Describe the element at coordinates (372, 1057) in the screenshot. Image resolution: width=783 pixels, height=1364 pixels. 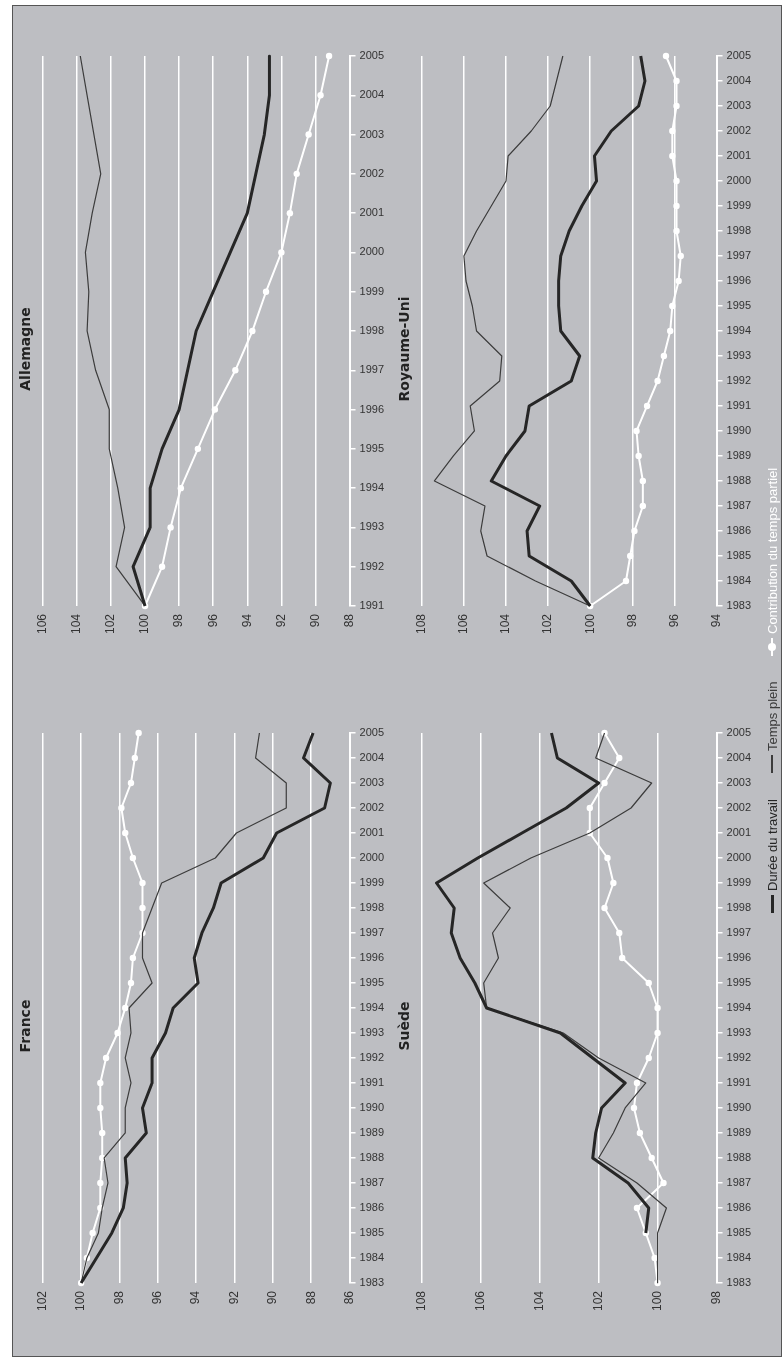
I see `y-tick-label: 1992` at that location.